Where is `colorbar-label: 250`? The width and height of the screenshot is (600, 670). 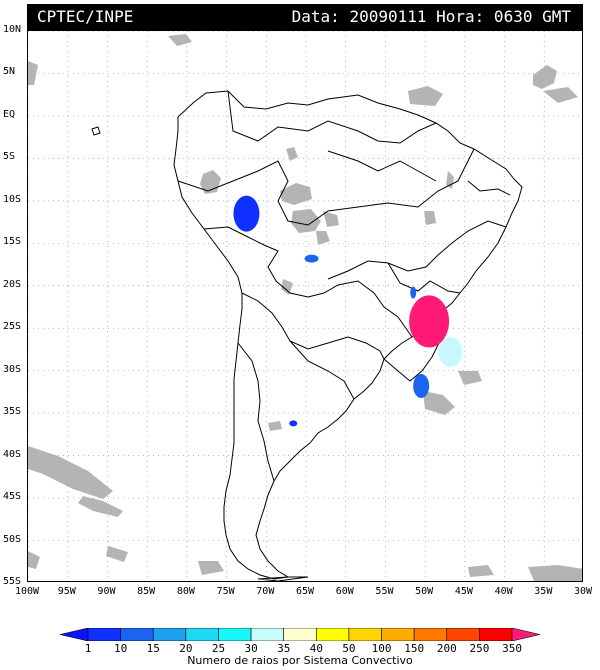 colorbar-label: 250 is located at coordinates (479, 648).